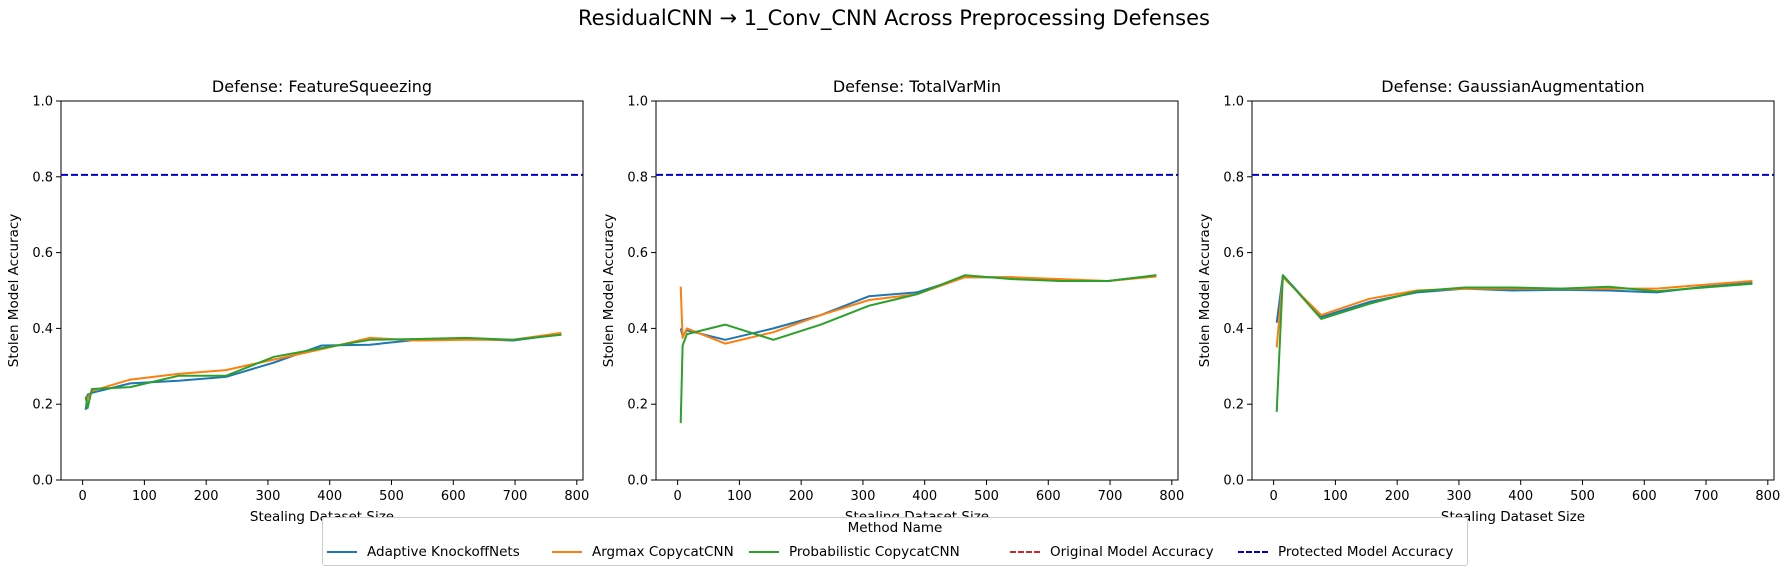 The height and width of the screenshot is (571, 1788). I want to click on legend-label: Protected Model Accuracy, so click(1366, 552).